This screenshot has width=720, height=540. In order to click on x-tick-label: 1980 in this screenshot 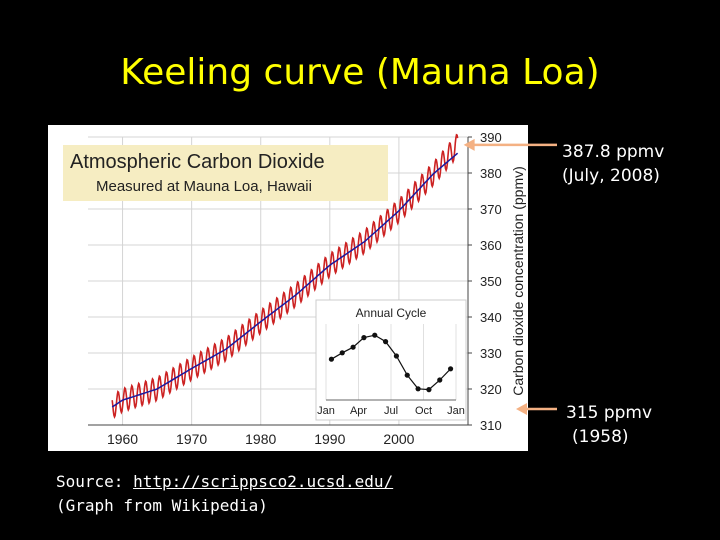, I will do `click(260, 439)`.